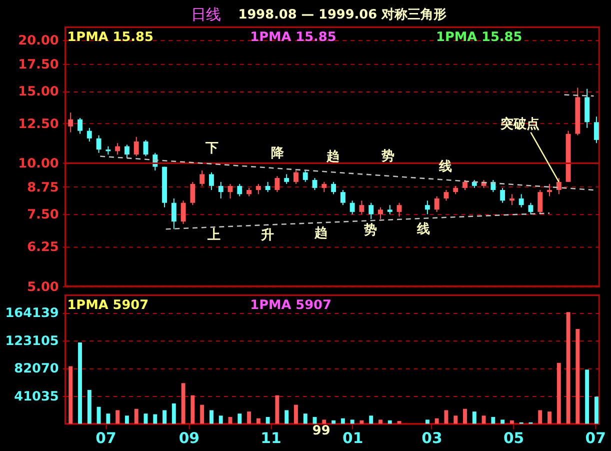 This screenshot has height=451, width=611. I want to click on y-tick-label: 5.00, so click(43, 287).